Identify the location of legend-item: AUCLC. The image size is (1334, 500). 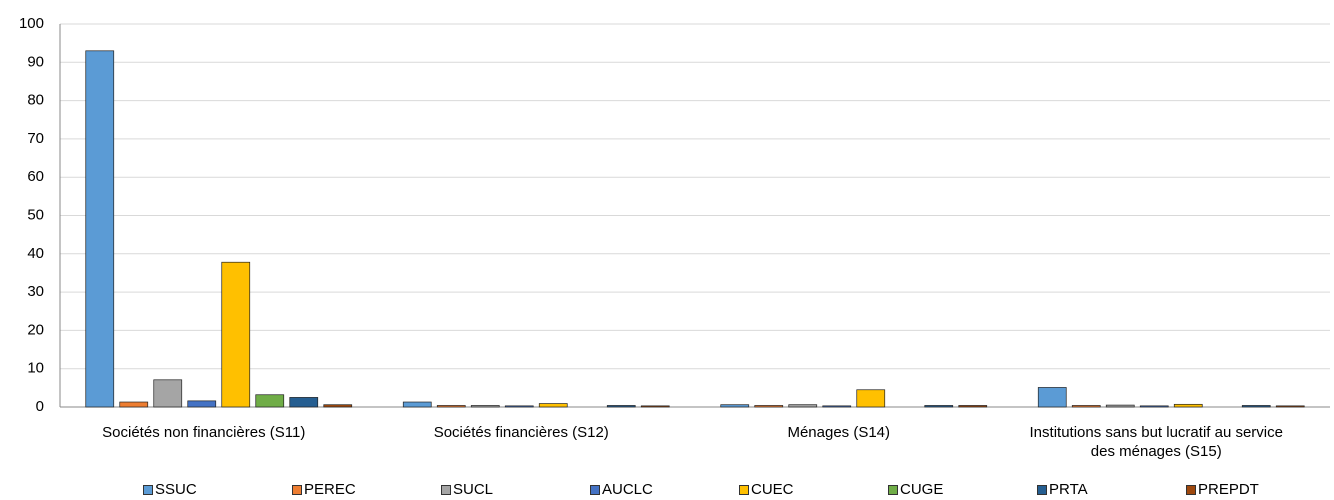
(621, 489).